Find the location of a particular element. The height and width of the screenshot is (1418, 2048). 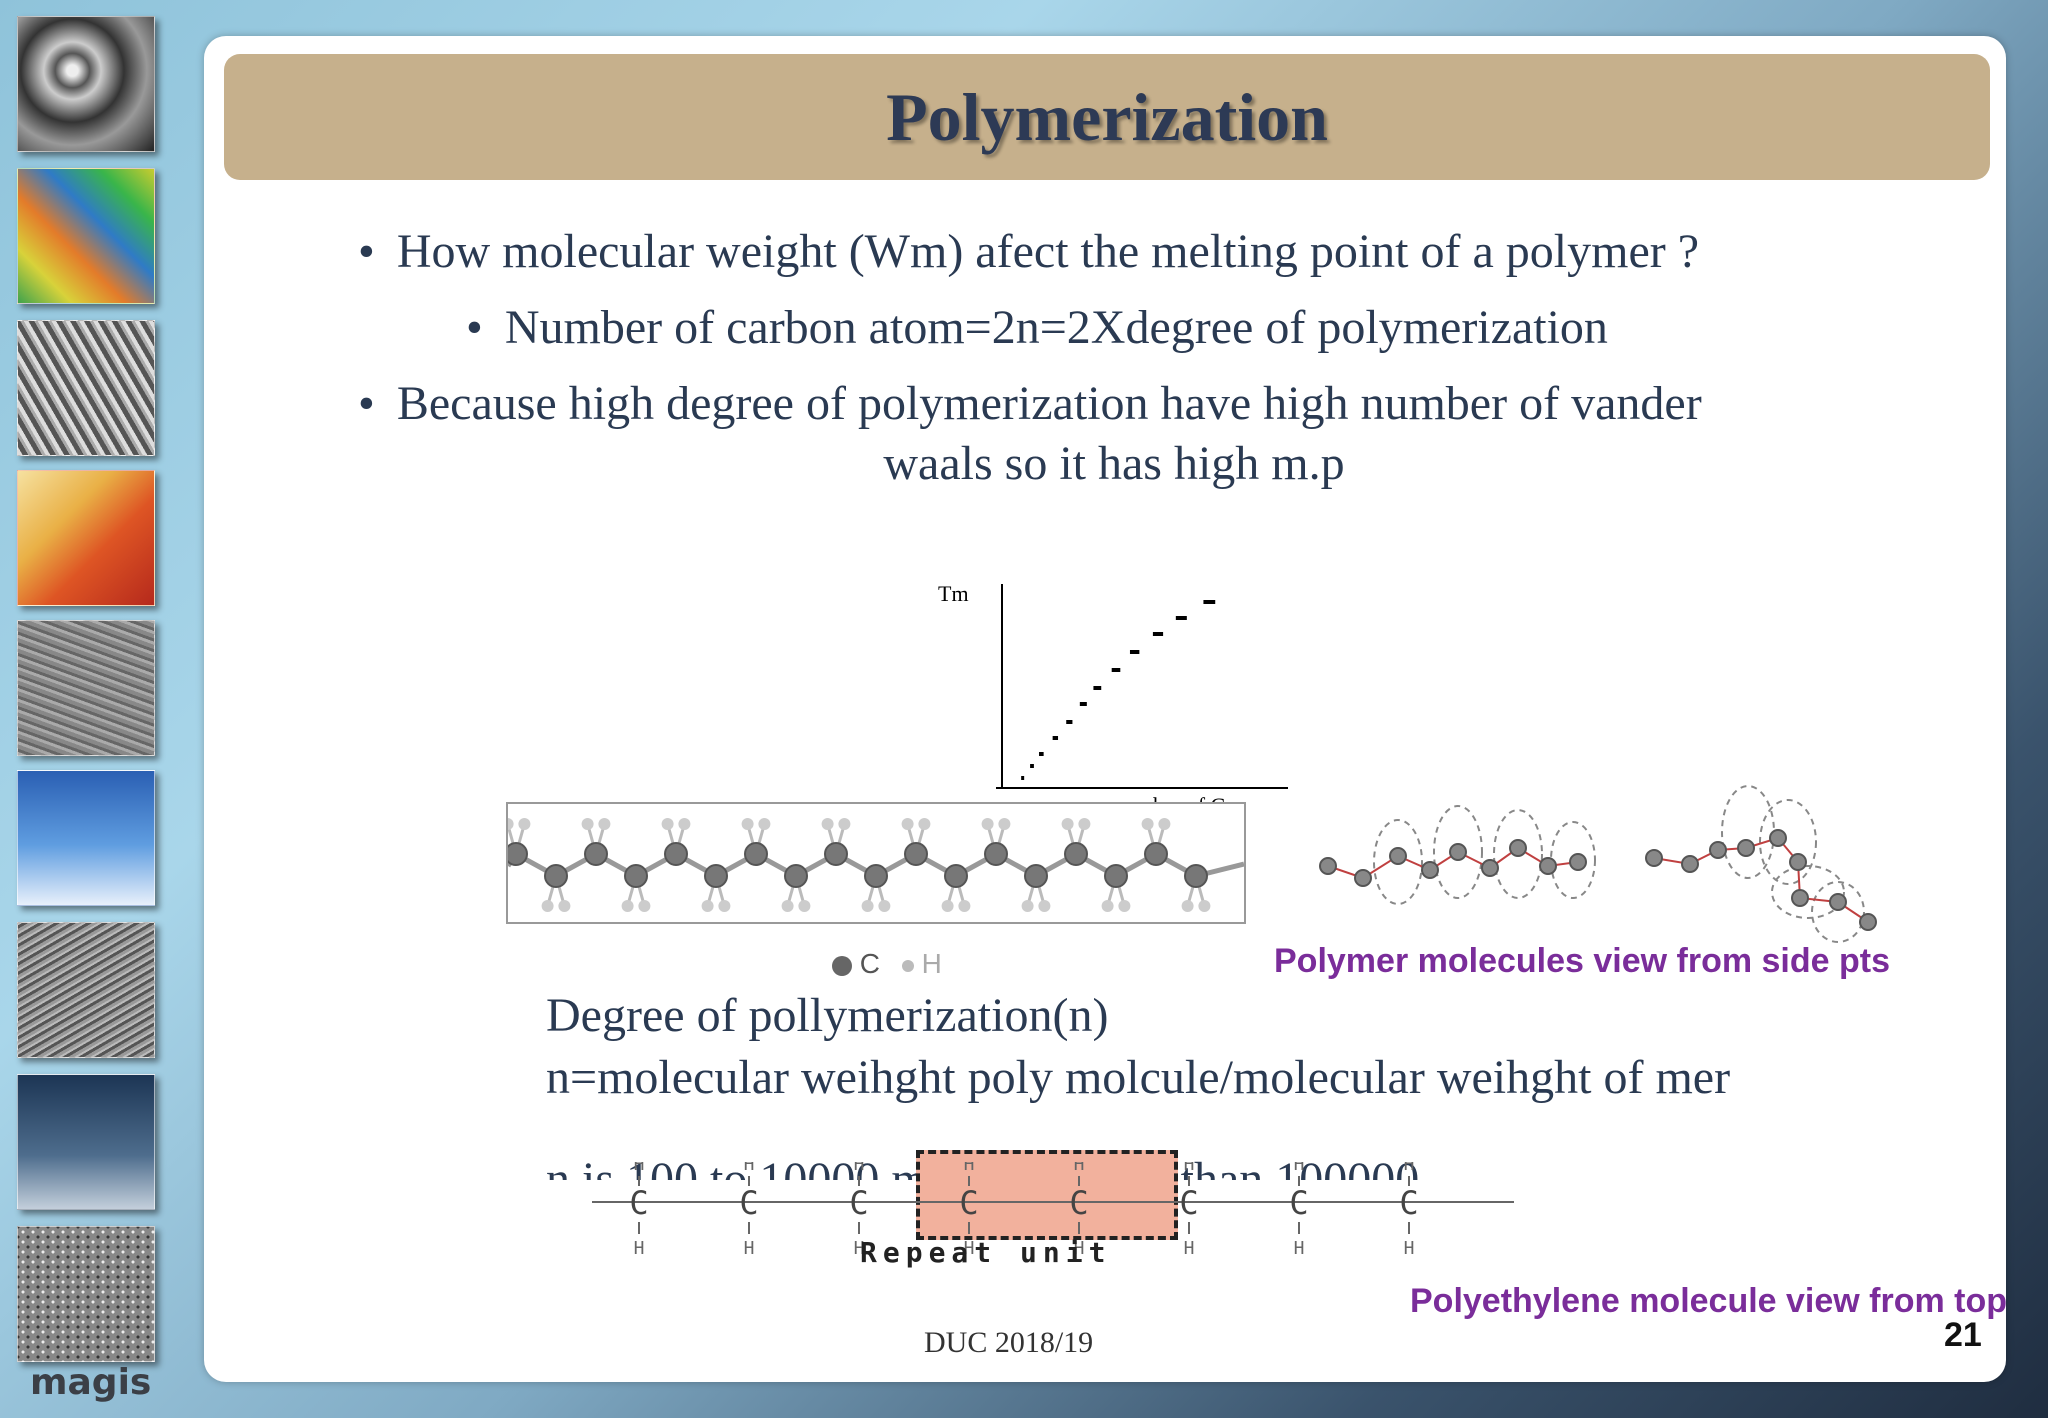

title-bar: Polymerization is located at coordinates (1107, 117).